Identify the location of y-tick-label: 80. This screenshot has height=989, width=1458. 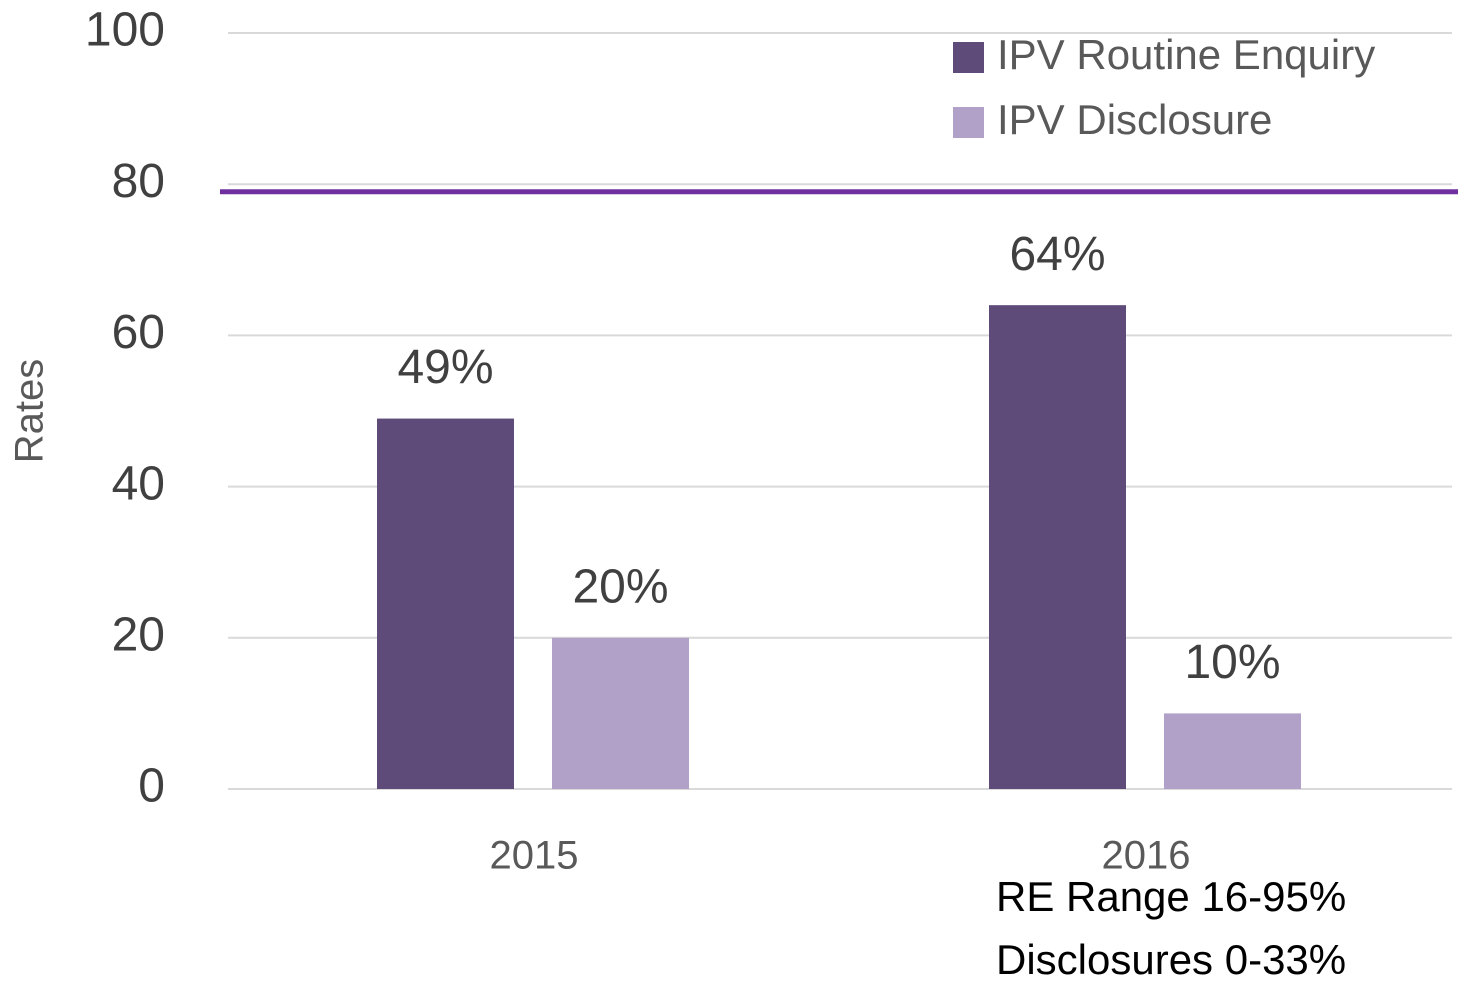
(138, 181).